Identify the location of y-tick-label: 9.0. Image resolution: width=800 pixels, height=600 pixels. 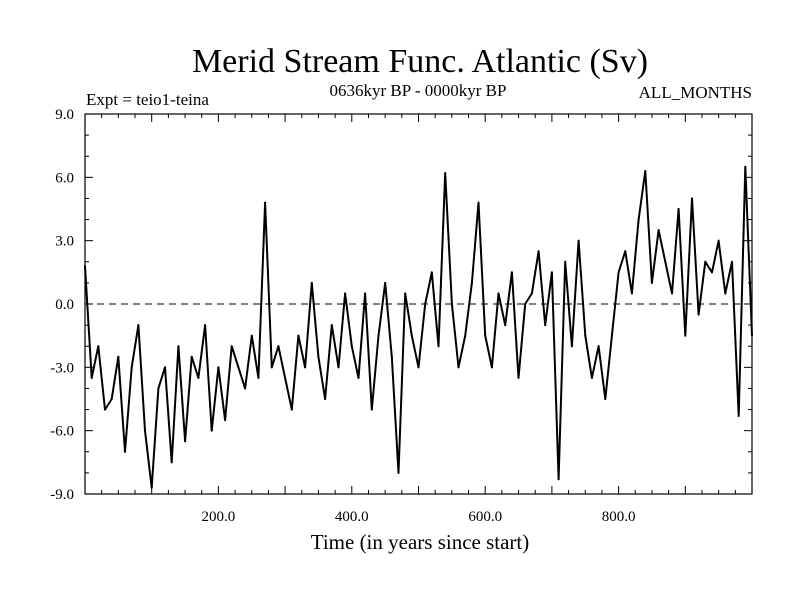
(64, 115).